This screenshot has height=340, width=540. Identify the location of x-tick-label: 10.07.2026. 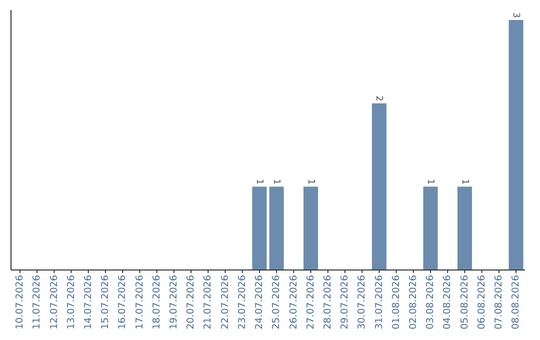
(20, 302).